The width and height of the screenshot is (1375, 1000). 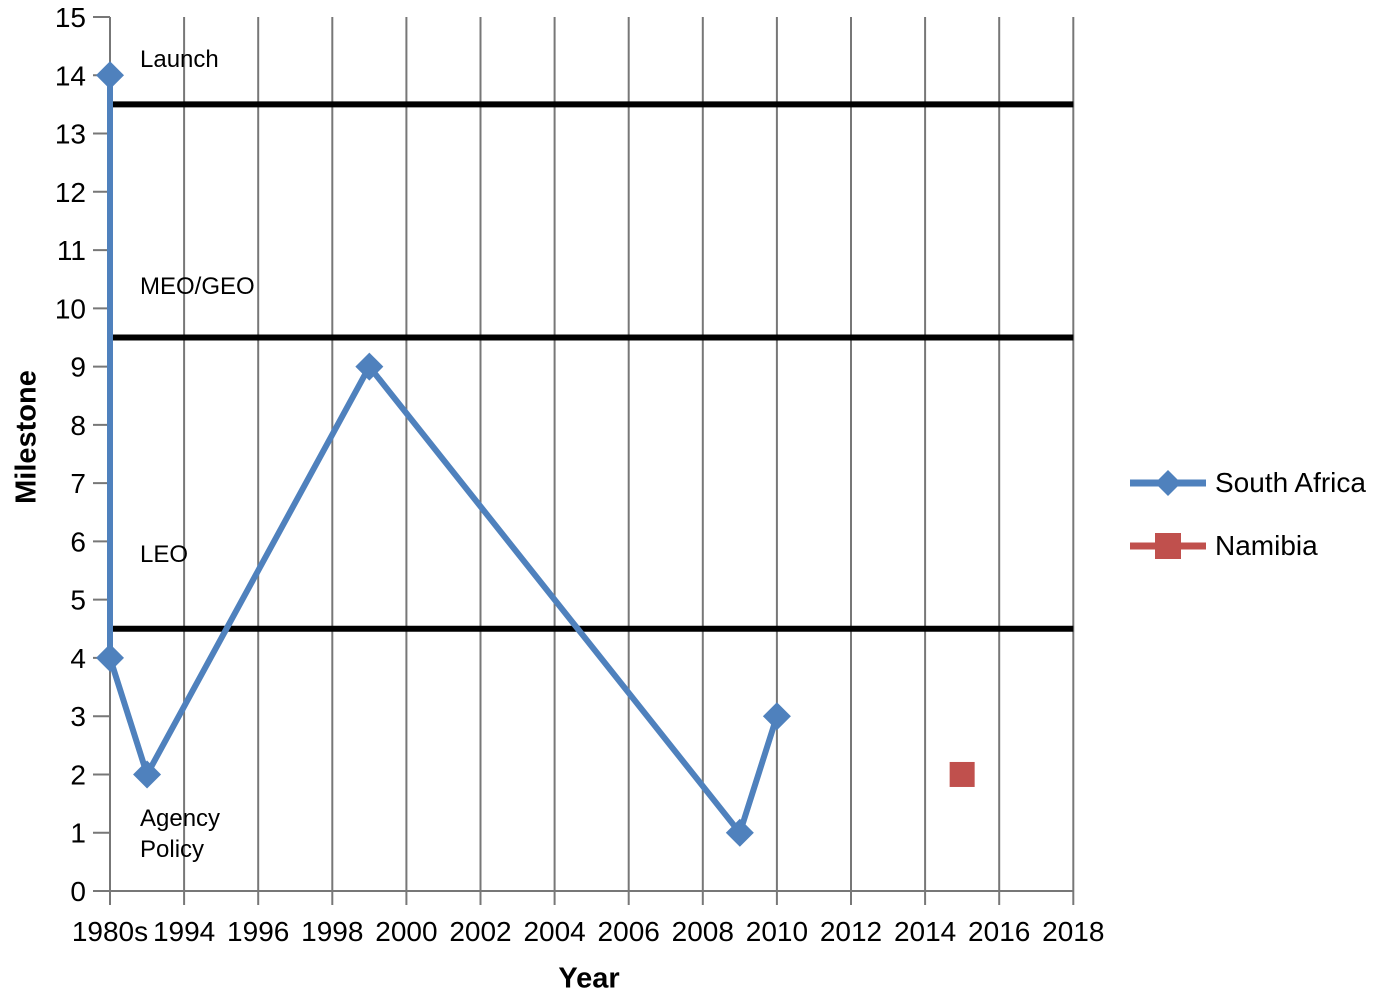 I want to click on legend-item-south-africa: South Africa, so click(x=1247, y=483).